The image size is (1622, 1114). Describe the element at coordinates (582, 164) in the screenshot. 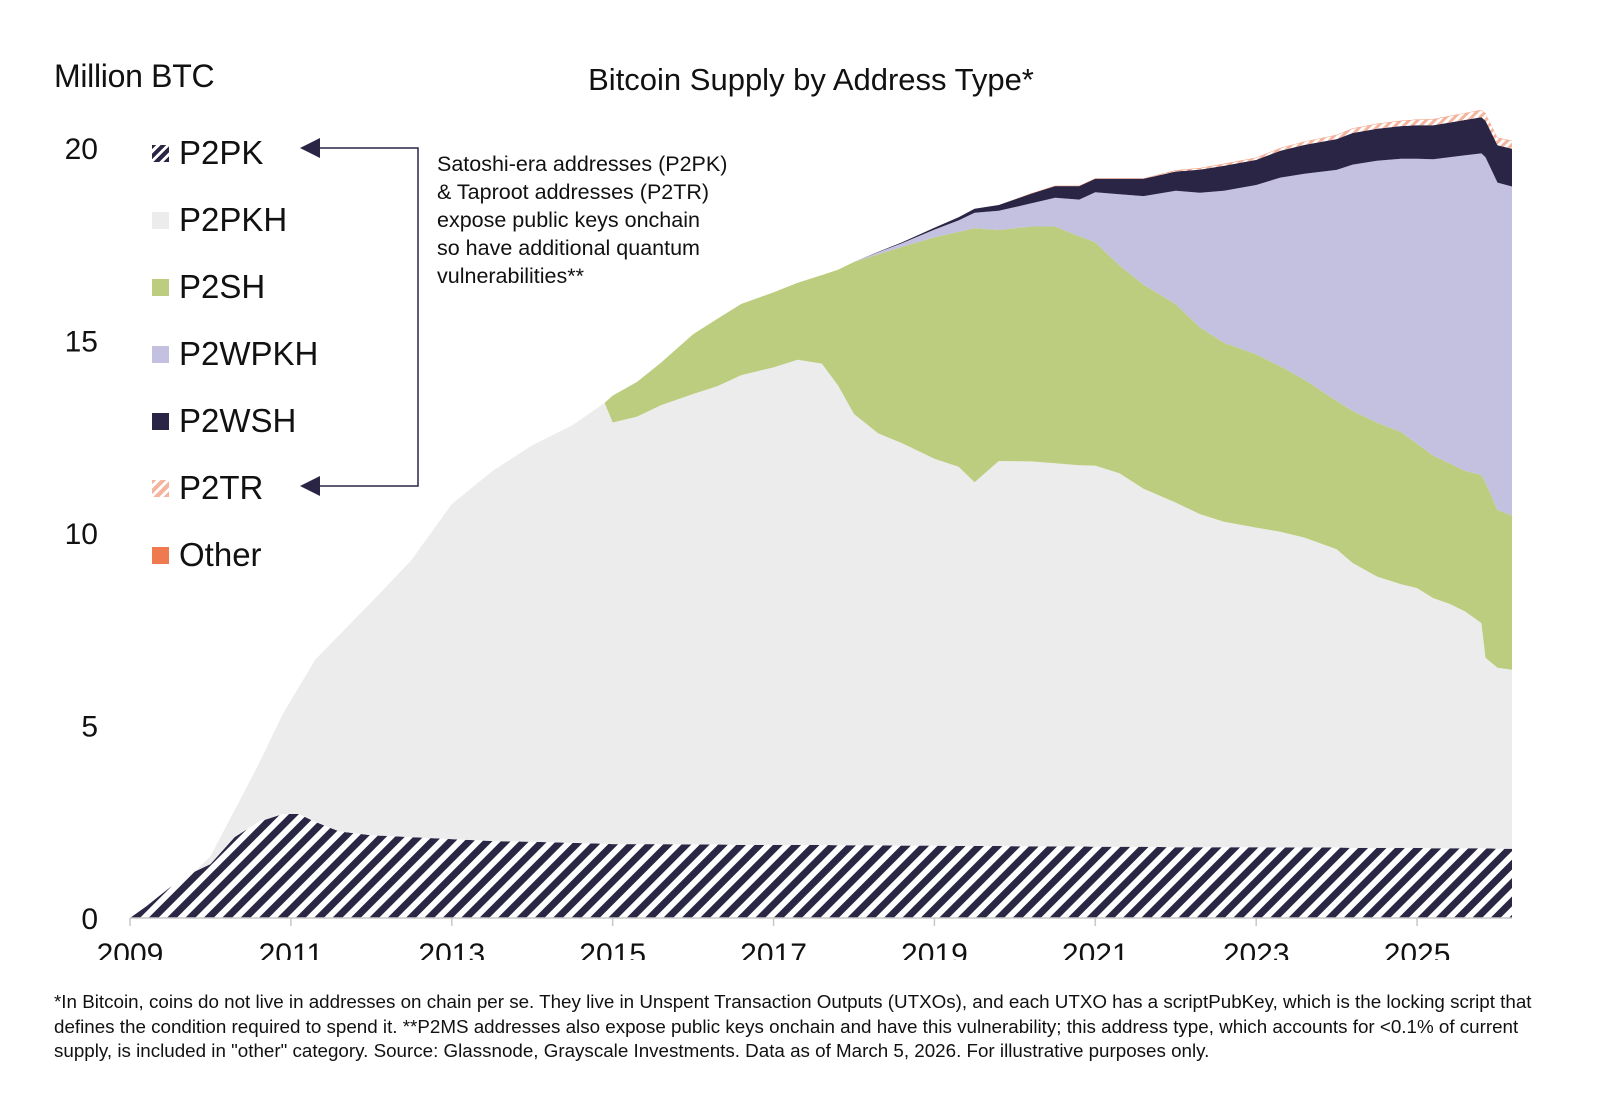

I see `annotation-line: Satoshi-era addresses (P2PK)` at that location.